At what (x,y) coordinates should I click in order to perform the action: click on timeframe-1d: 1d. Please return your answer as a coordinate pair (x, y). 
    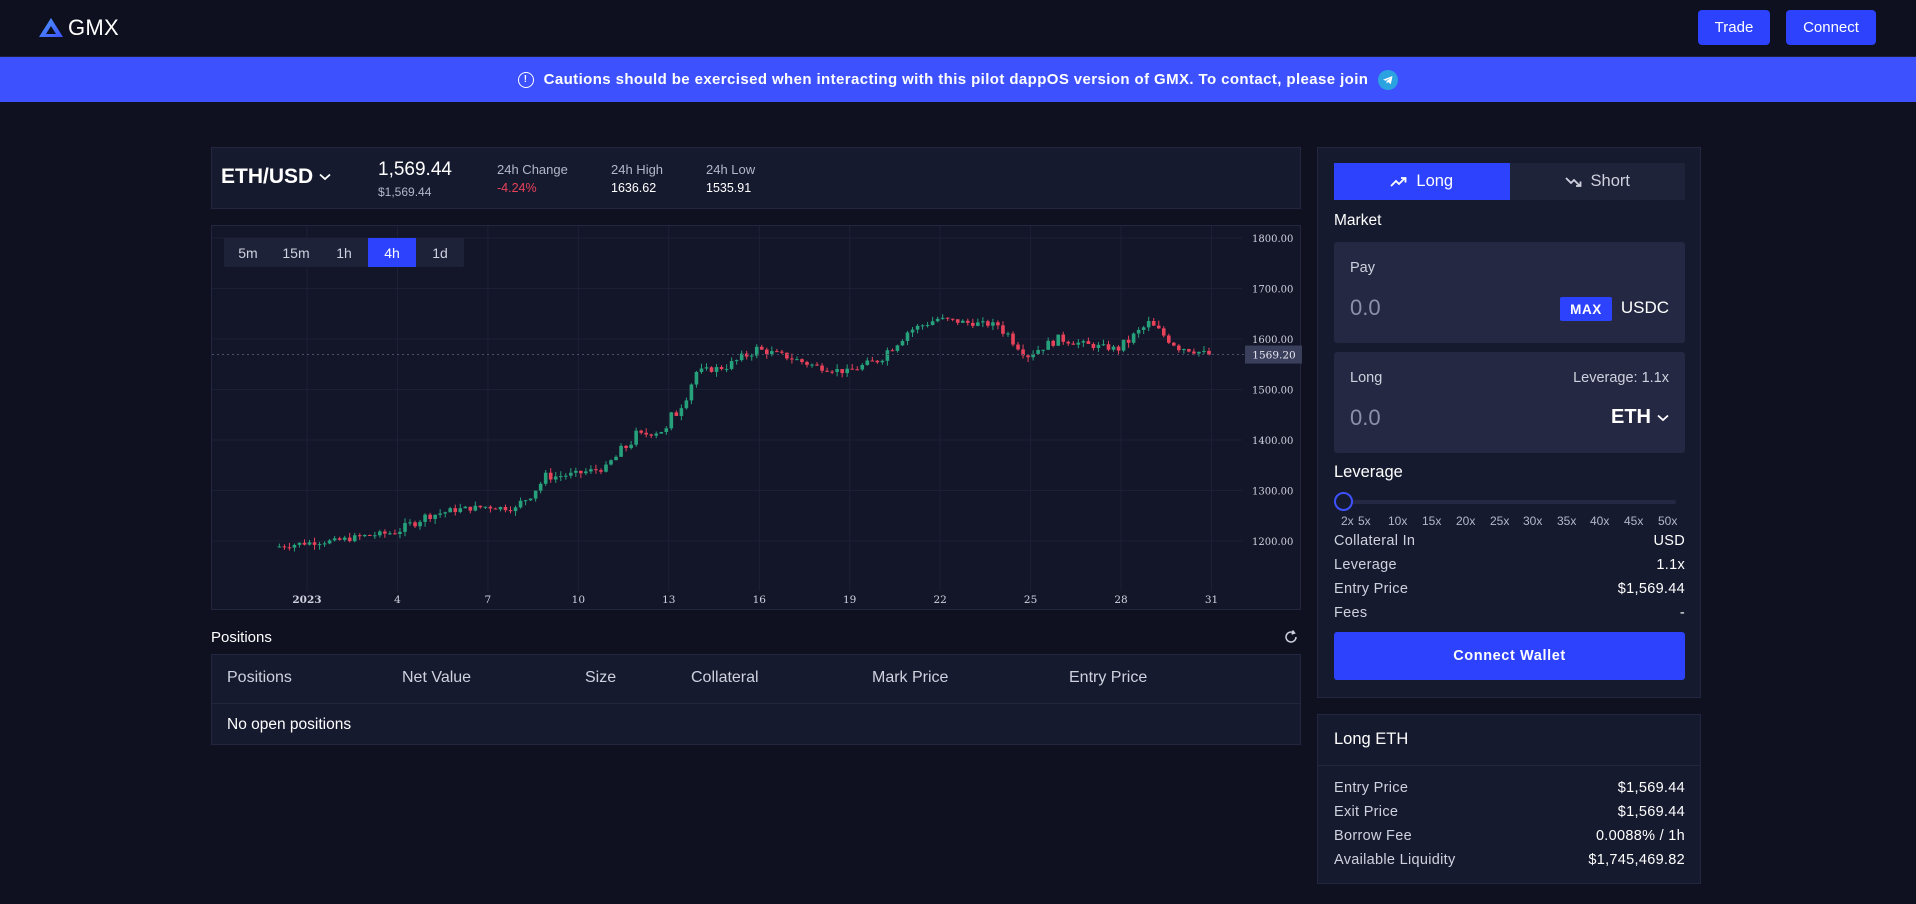
    Looking at the image, I should click on (440, 252).